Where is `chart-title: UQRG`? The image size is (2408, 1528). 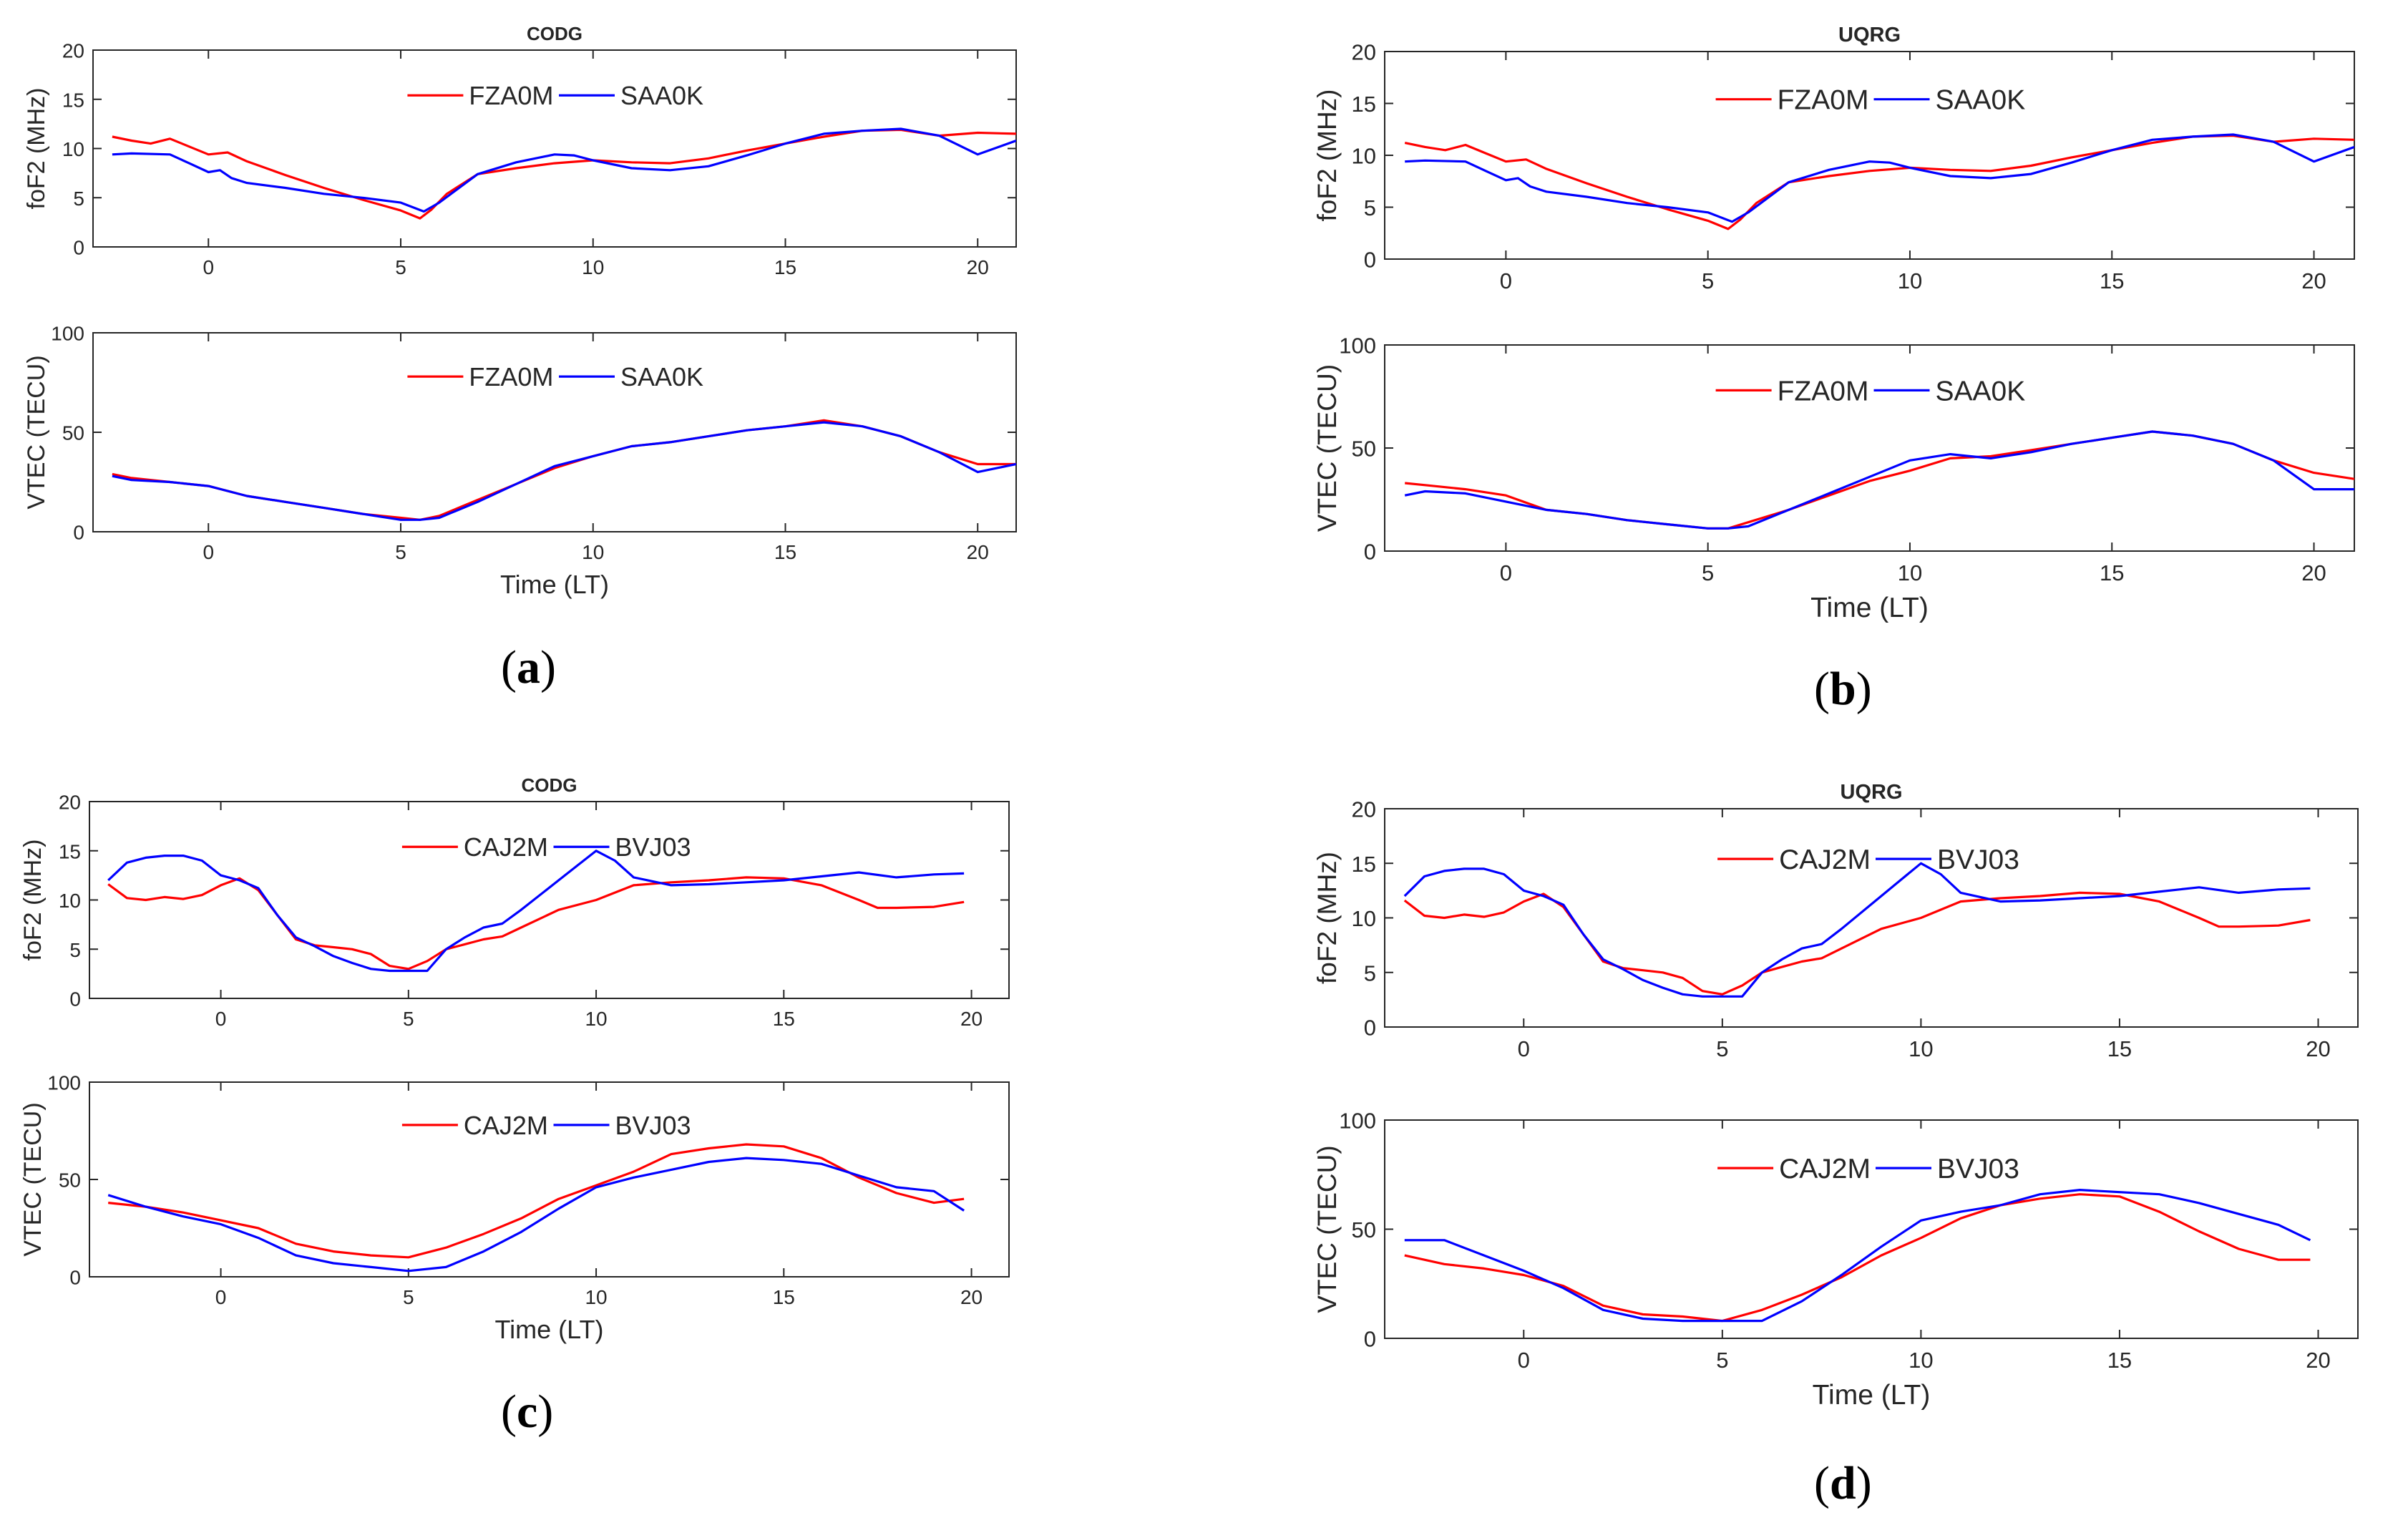
chart-title: UQRG is located at coordinates (1869, 35).